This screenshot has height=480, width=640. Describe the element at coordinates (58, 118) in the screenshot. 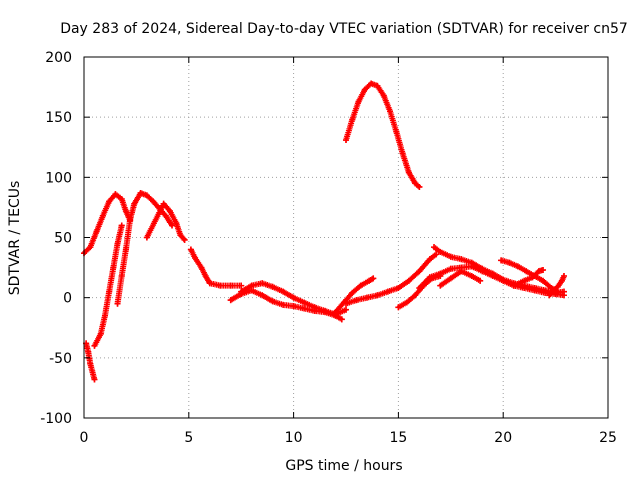

I see `y-tick-label: 150` at that location.